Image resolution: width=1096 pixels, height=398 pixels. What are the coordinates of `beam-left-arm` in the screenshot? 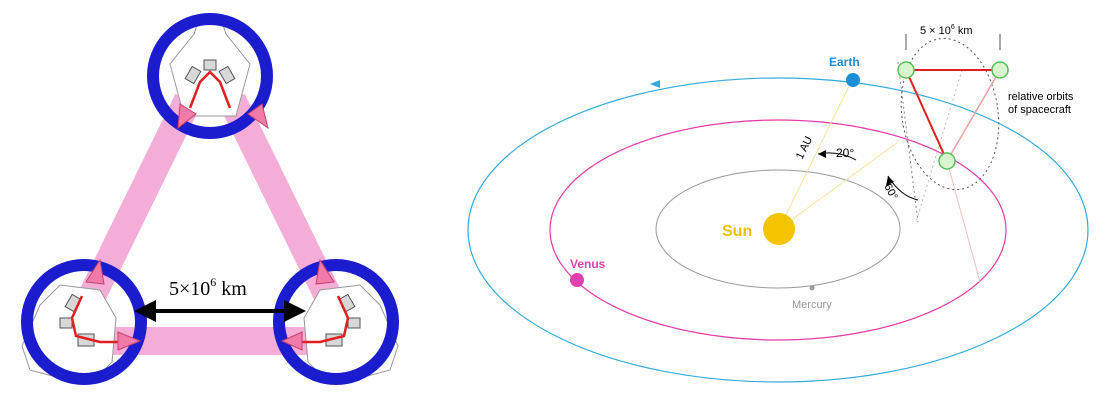 It's located at (140, 198).